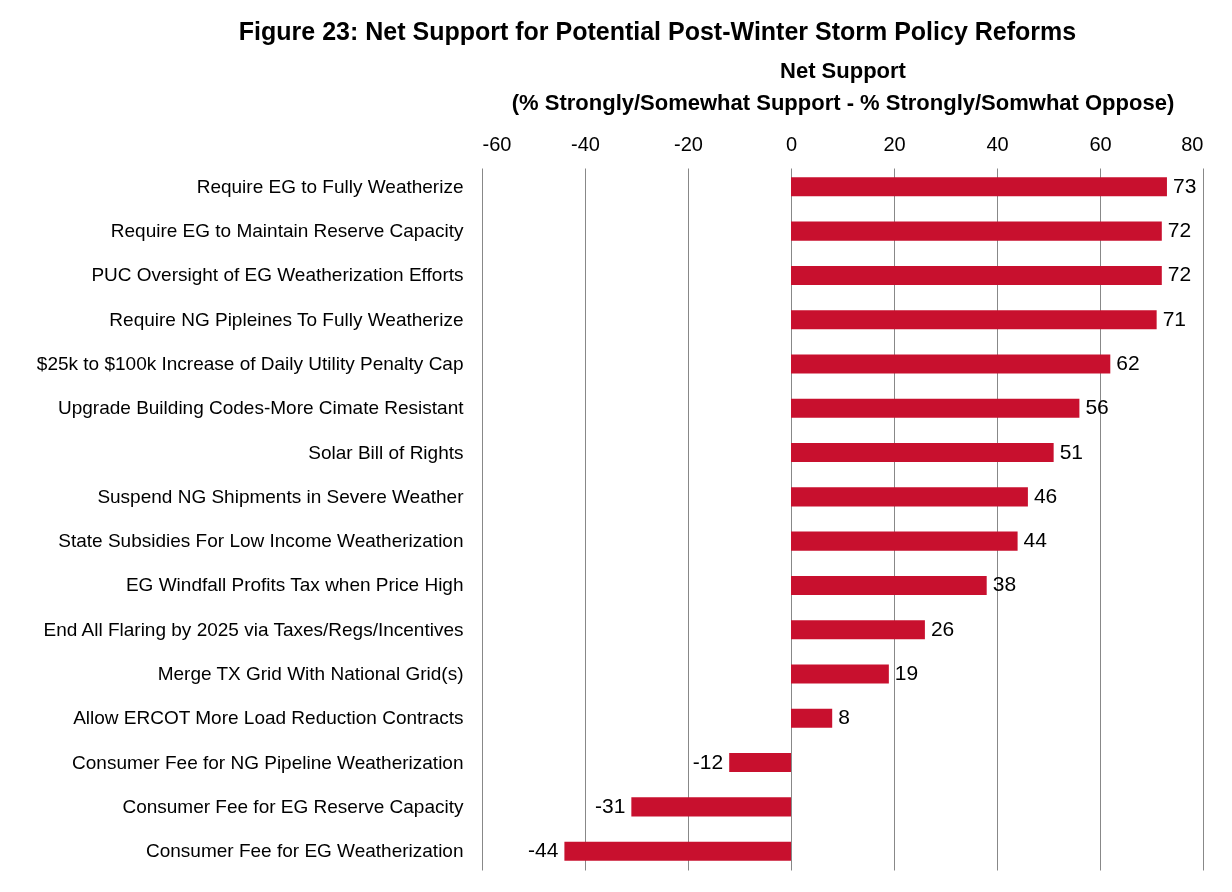 The image size is (1232, 892). I want to click on data-label: 46, so click(1045, 495).